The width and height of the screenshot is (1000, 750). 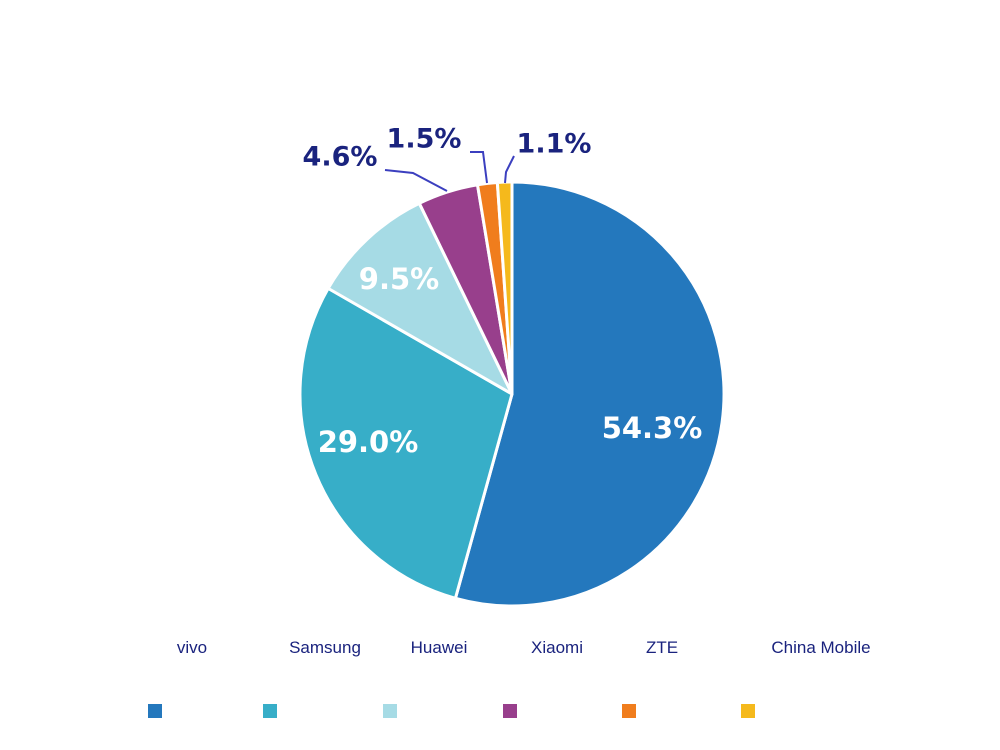 I want to click on legend-label-samsung: Samsung, so click(x=325, y=647).